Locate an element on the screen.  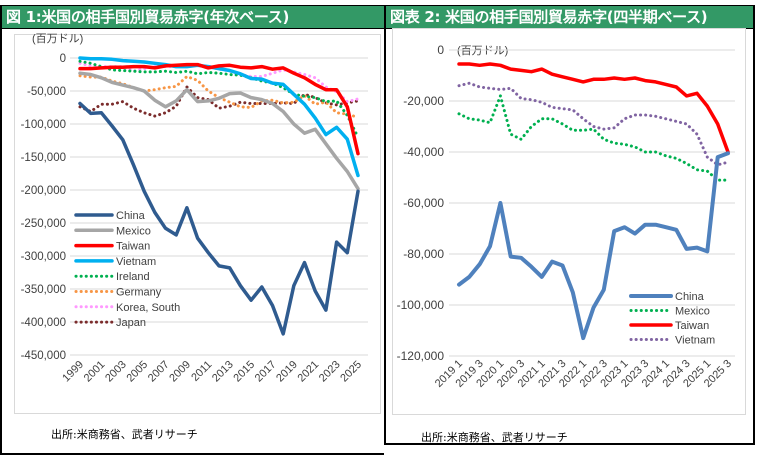
annual-x-tick-label: 2001 is located at coordinates (95, 372).